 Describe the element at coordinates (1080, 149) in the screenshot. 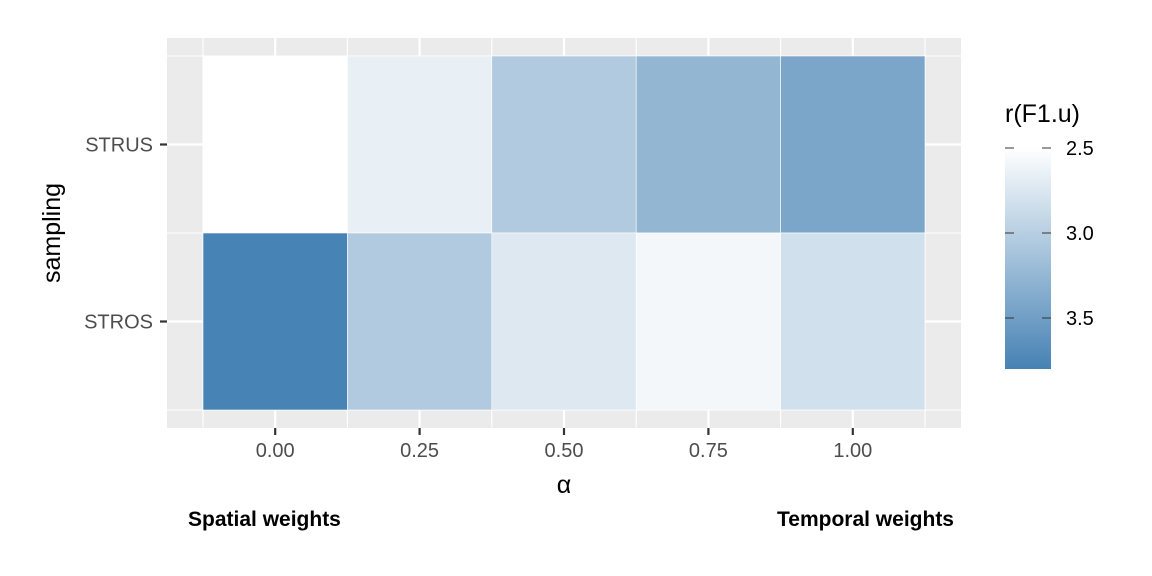

I see `legend-tick-label: 2.5` at that location.